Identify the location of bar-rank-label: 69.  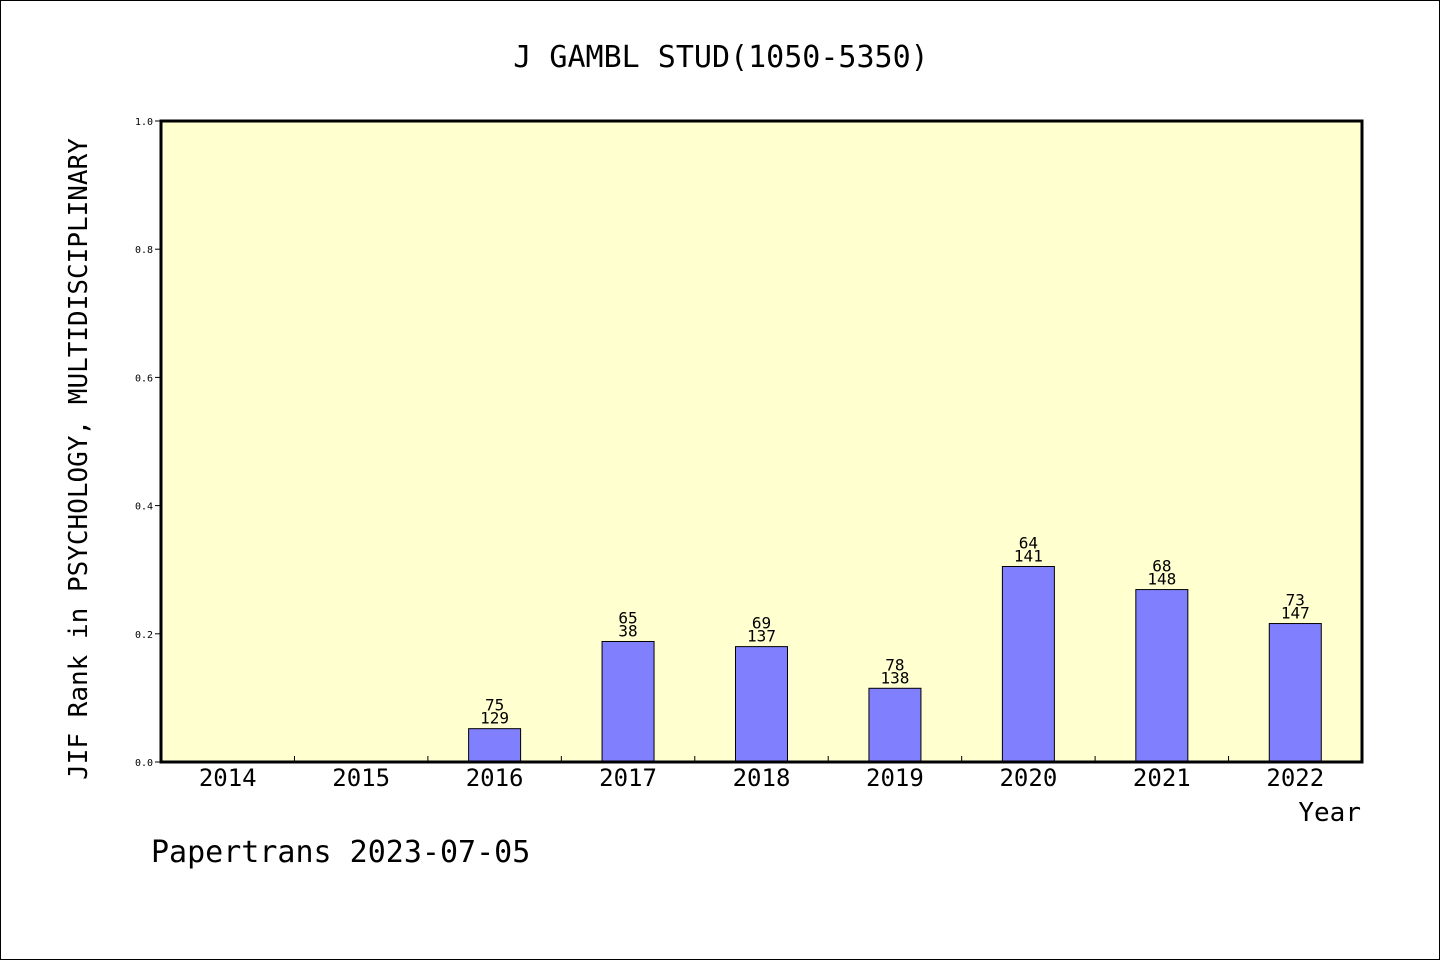
(761, 623).